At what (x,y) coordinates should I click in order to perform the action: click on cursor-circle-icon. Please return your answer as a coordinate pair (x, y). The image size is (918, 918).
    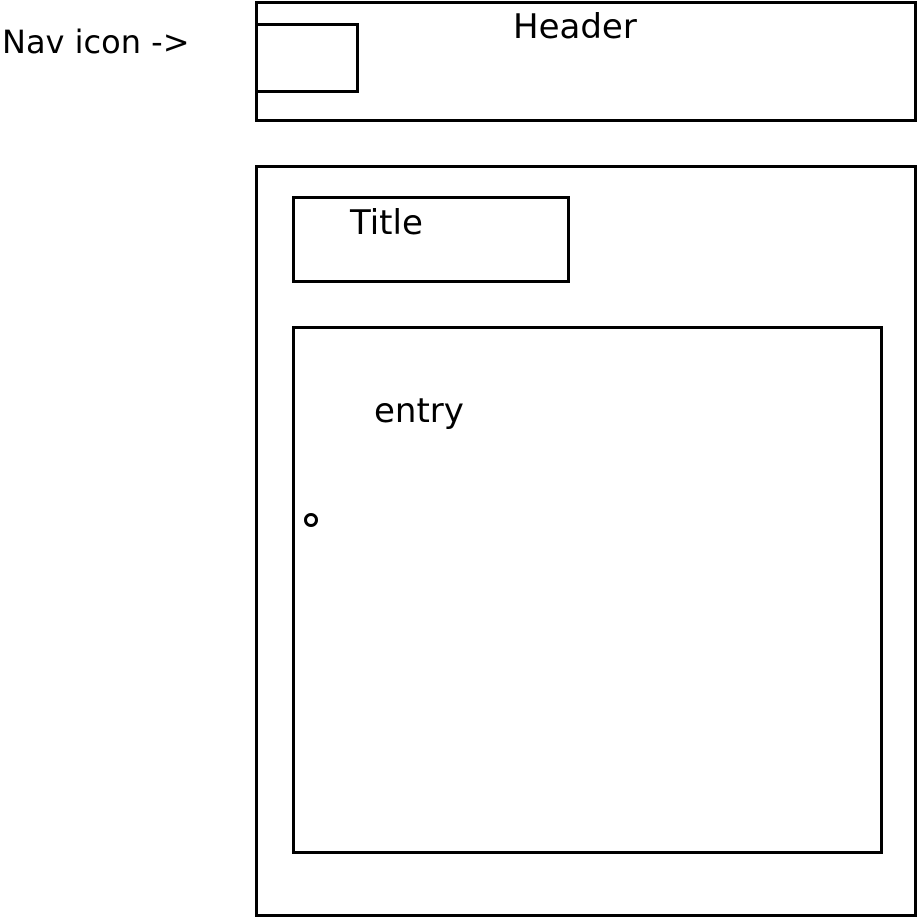
    Looking at the image, I should click on (311, 520).